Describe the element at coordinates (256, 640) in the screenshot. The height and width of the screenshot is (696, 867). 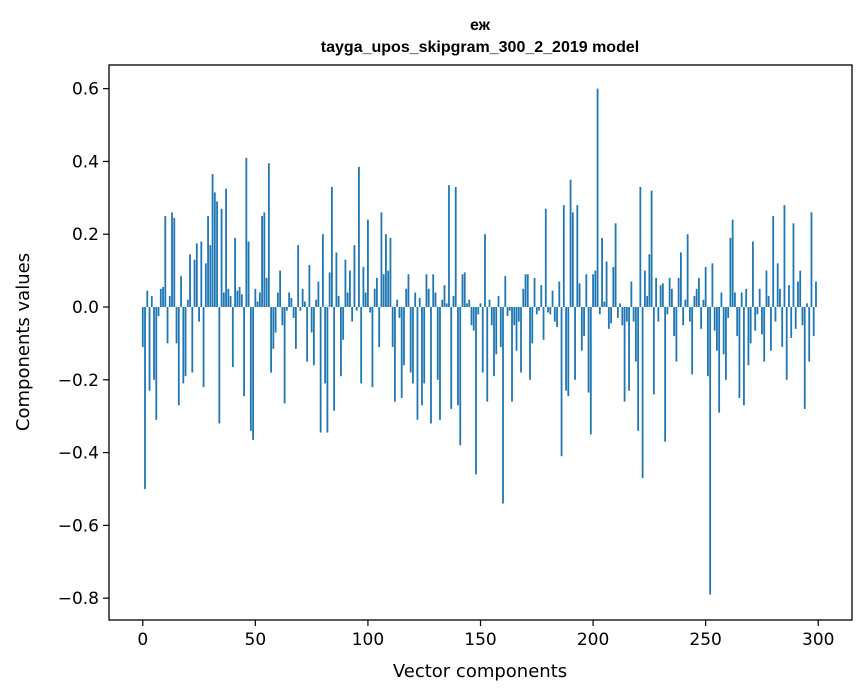
I see `x-tick-label-50: 50` at that location.